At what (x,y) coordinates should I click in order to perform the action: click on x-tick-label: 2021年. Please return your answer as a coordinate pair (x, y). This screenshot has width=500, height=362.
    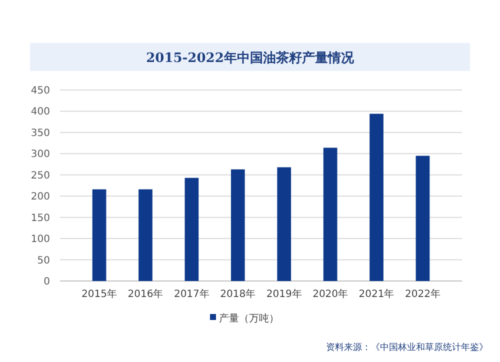
    Looking at the image, I should click on (376, 294).